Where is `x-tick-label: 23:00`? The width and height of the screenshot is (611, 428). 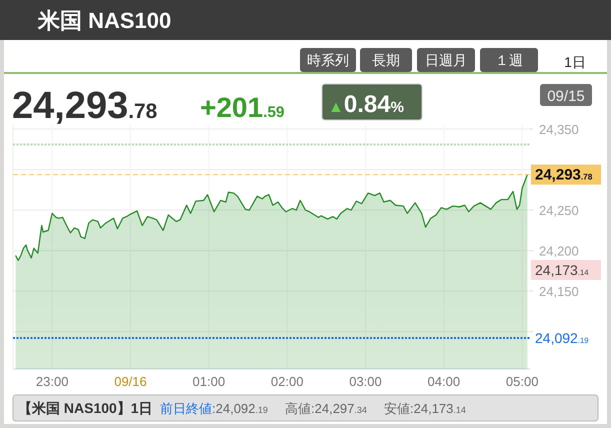
x-tick-label: 23:00 is located at coordinates (52, 381).